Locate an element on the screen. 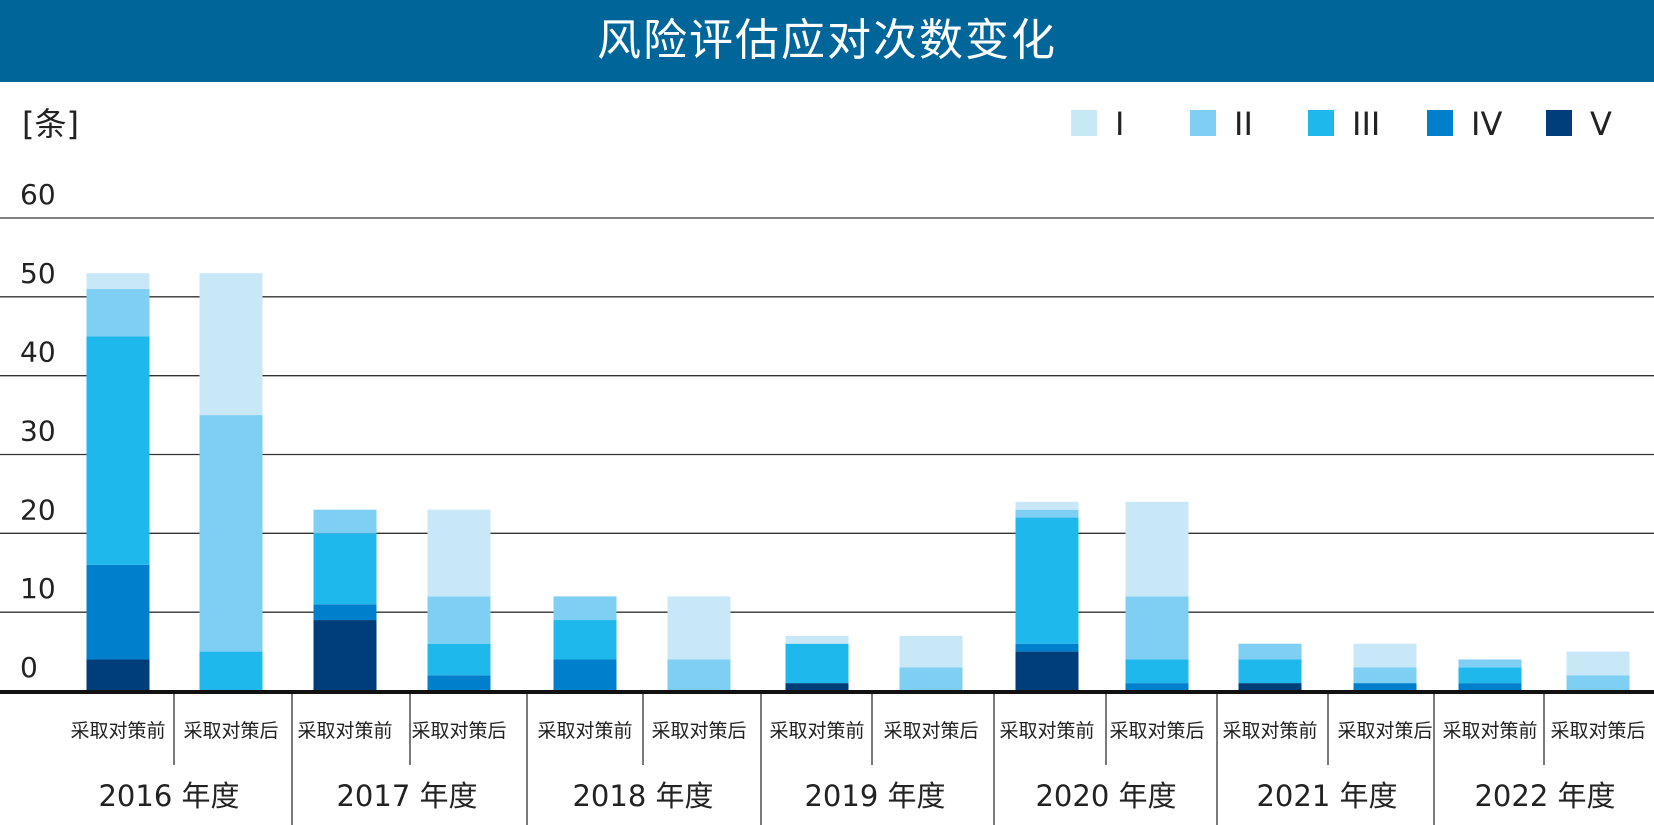 The width and height of the screenshot is (1654, 825). legend-label-V: V is located at coordinates (1601, 124).